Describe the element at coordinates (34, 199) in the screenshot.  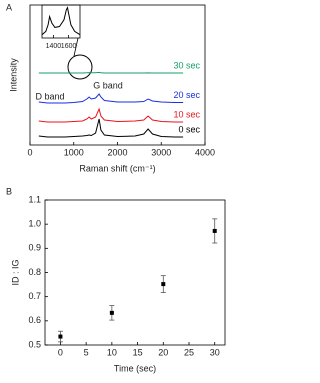
I see `y-tick-label: 1.1` at that location.